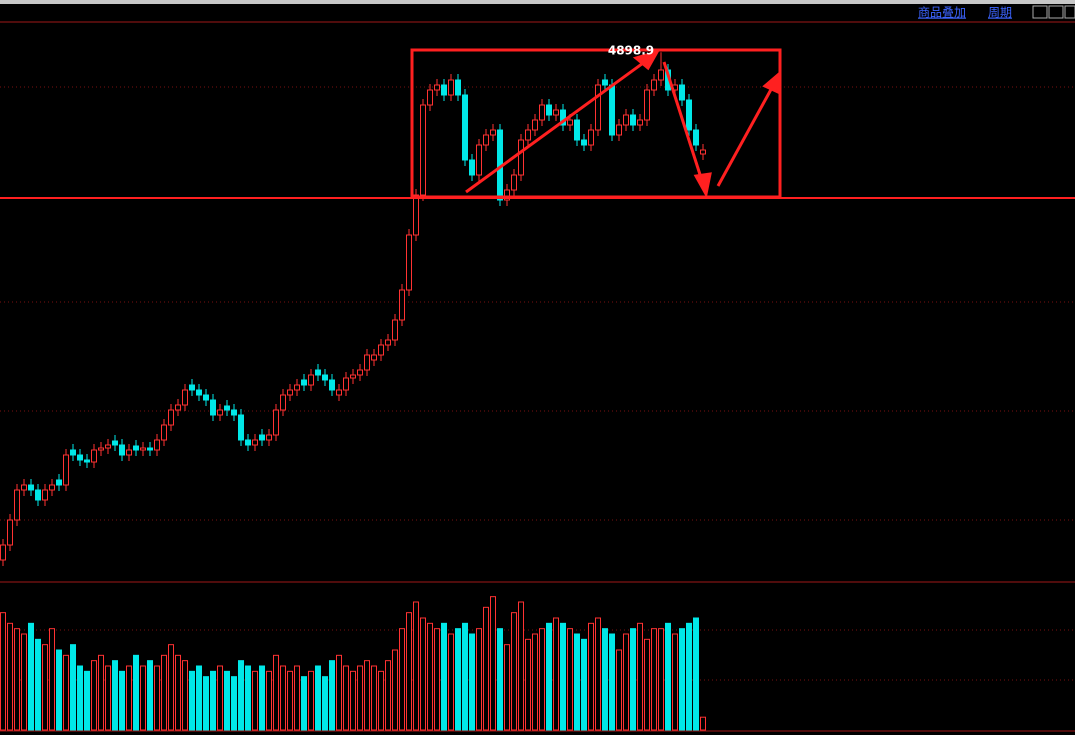  What do you see at coordinates (537, 2) in the screenshot?
I see `top-border` at bounding box center [537, 2].